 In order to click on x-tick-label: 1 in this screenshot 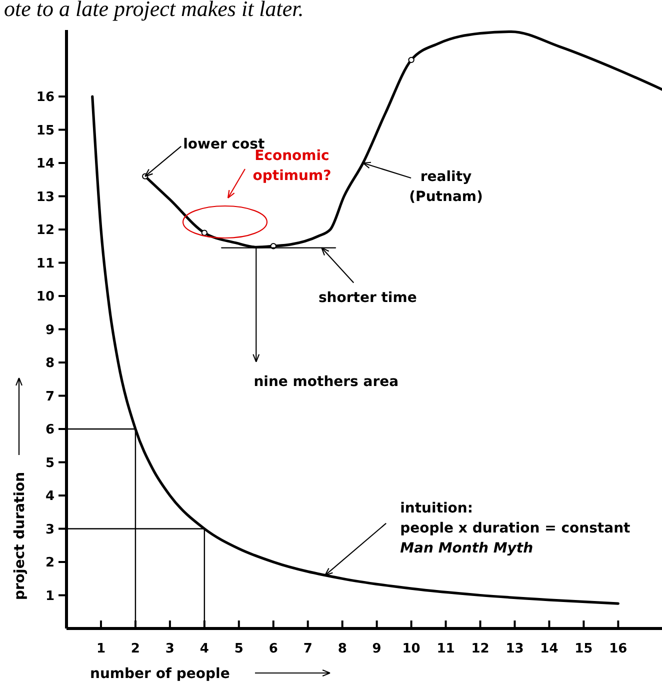, I will do `click(101, 649)`.